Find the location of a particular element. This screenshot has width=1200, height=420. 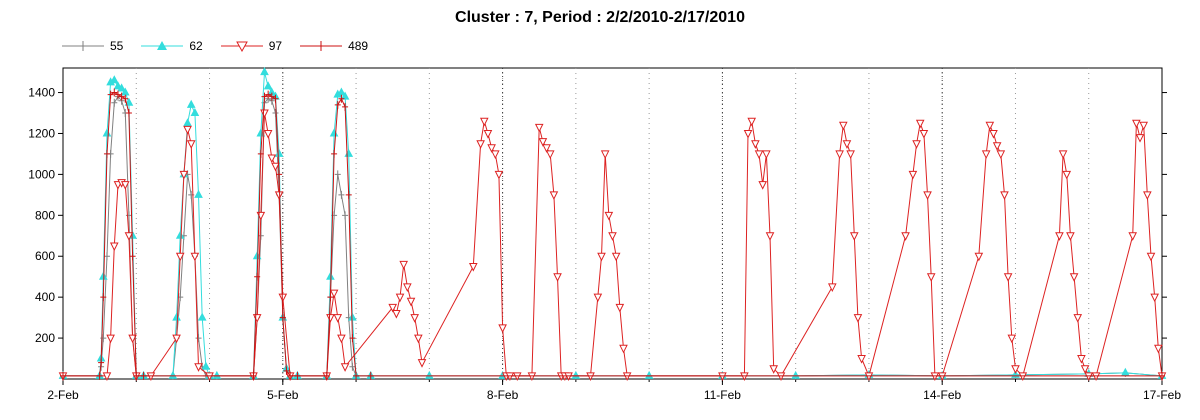

chart-legend: 55 62 97 489 is located at coordinates (224, 46).